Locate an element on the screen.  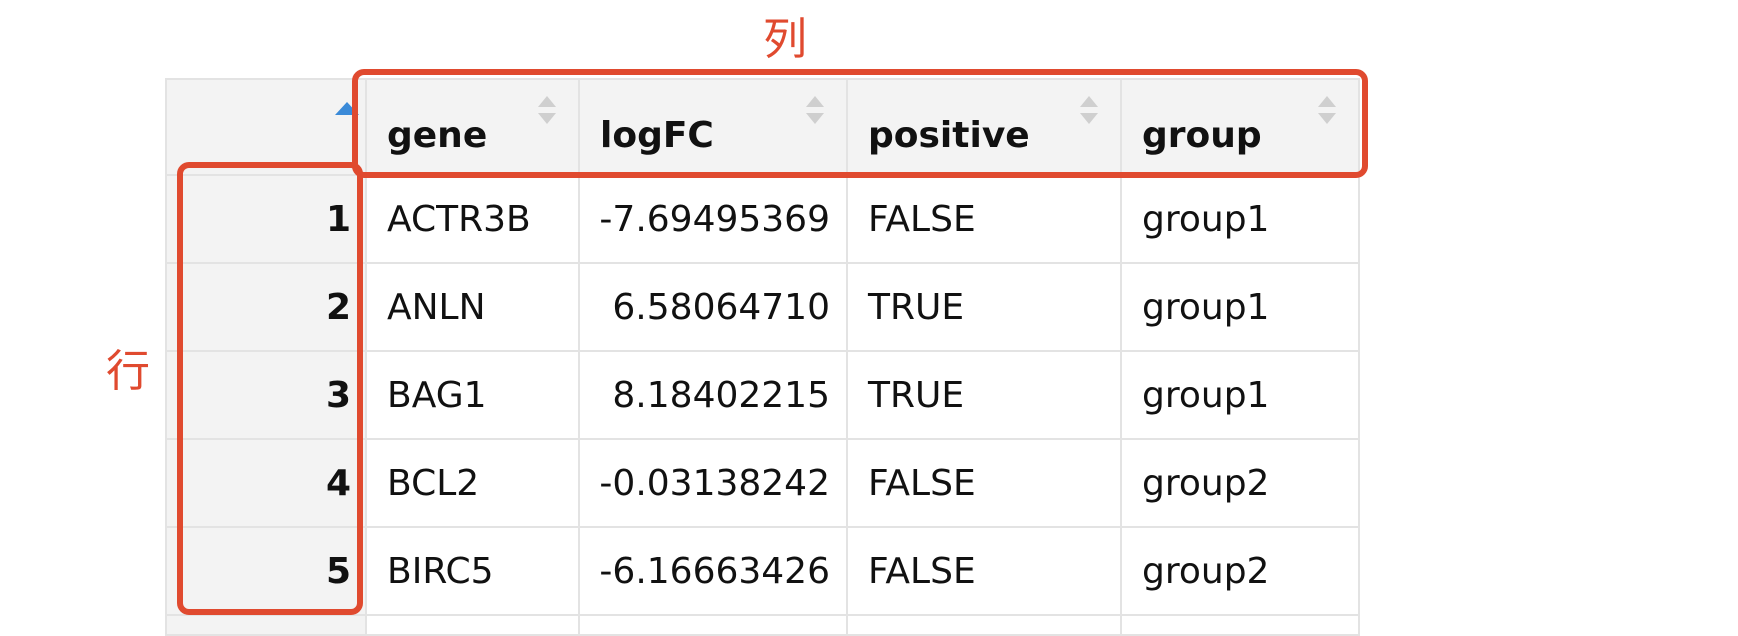
cell-positive is located at coordinates (984, 625).